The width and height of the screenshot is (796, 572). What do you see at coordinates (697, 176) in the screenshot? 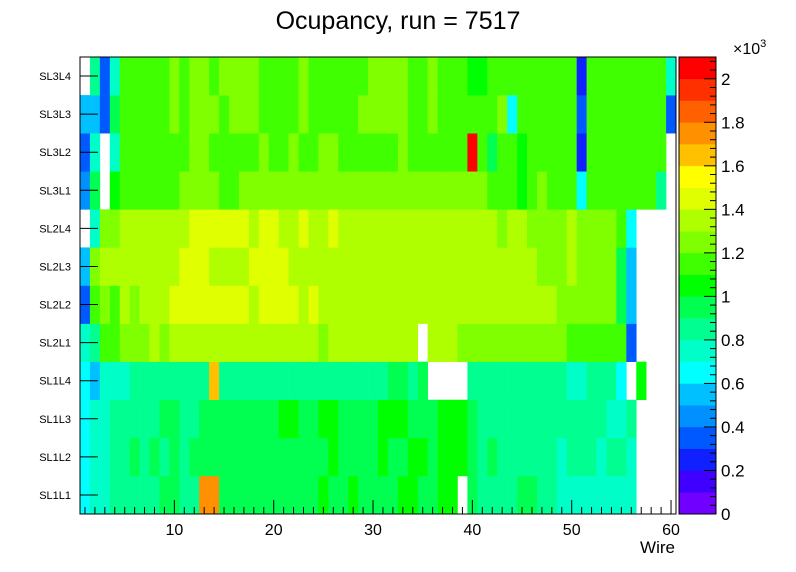
I see `color-scale-segment` at bounding box center [697, 176].